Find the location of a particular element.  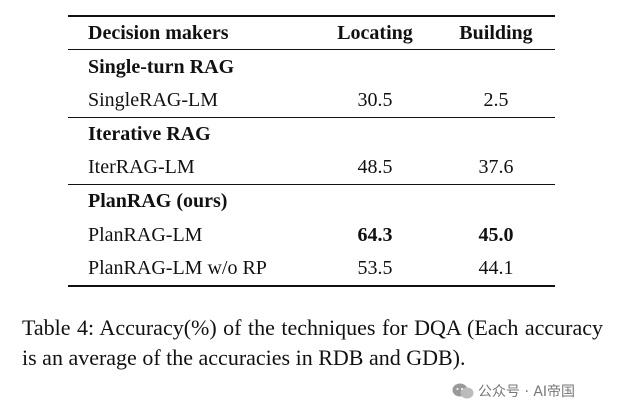

cell: IterRAG-LM is located at coordinates (141, 167).